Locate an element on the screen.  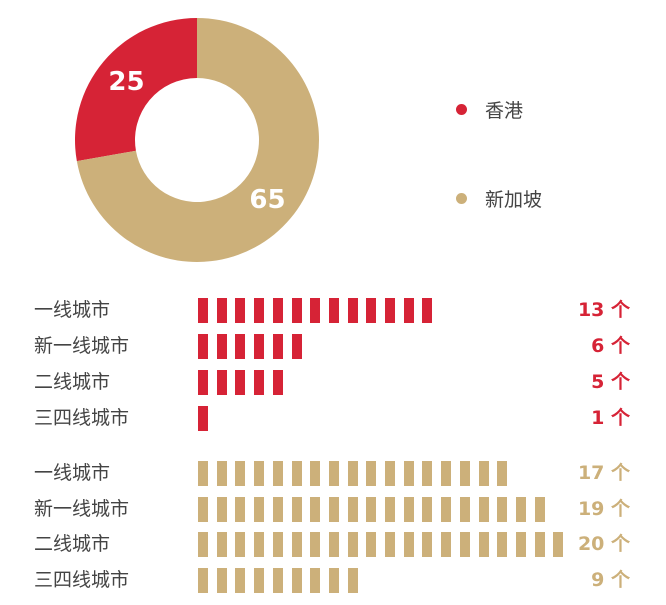
legend-dot-red is located at coordinates (461, 109).